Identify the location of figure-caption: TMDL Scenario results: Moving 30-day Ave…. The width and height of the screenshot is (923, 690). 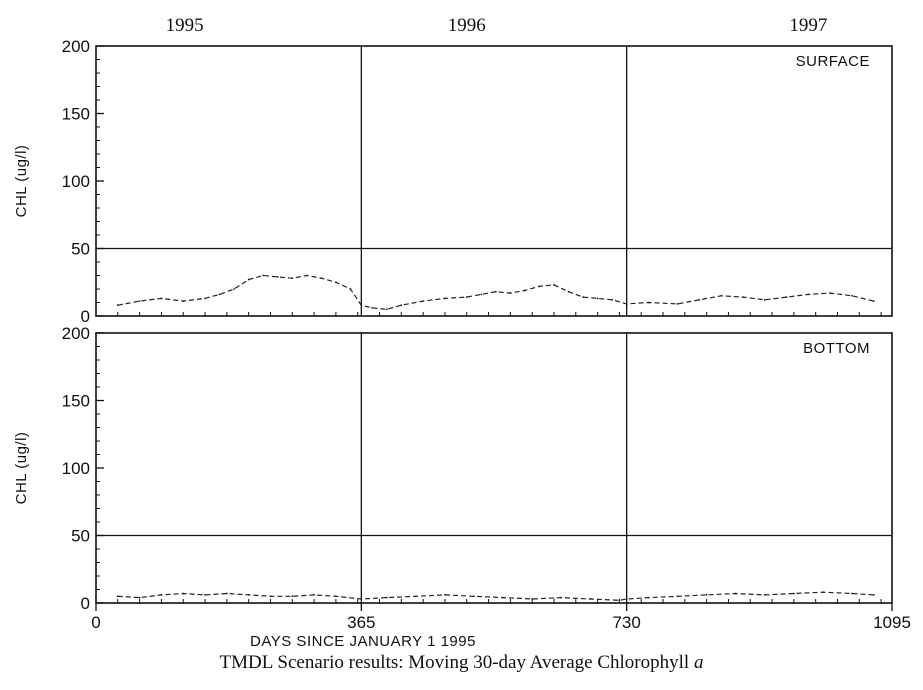
(461, 663).